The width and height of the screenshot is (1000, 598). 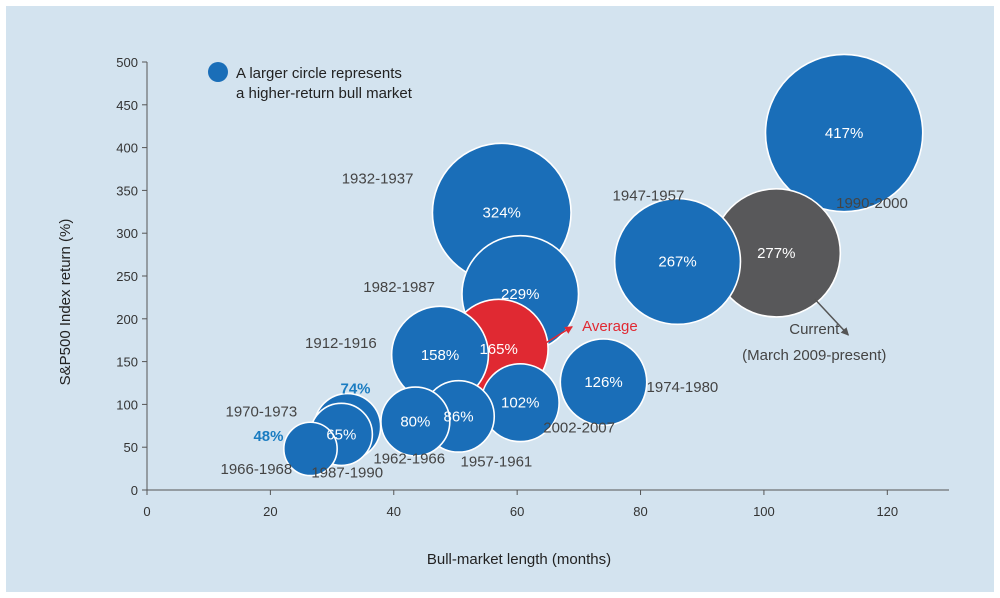 What do you see at coordinates (517, 511) in the screenshot?
I see `x-tick-label: 60` at bounding box center [517, 511].